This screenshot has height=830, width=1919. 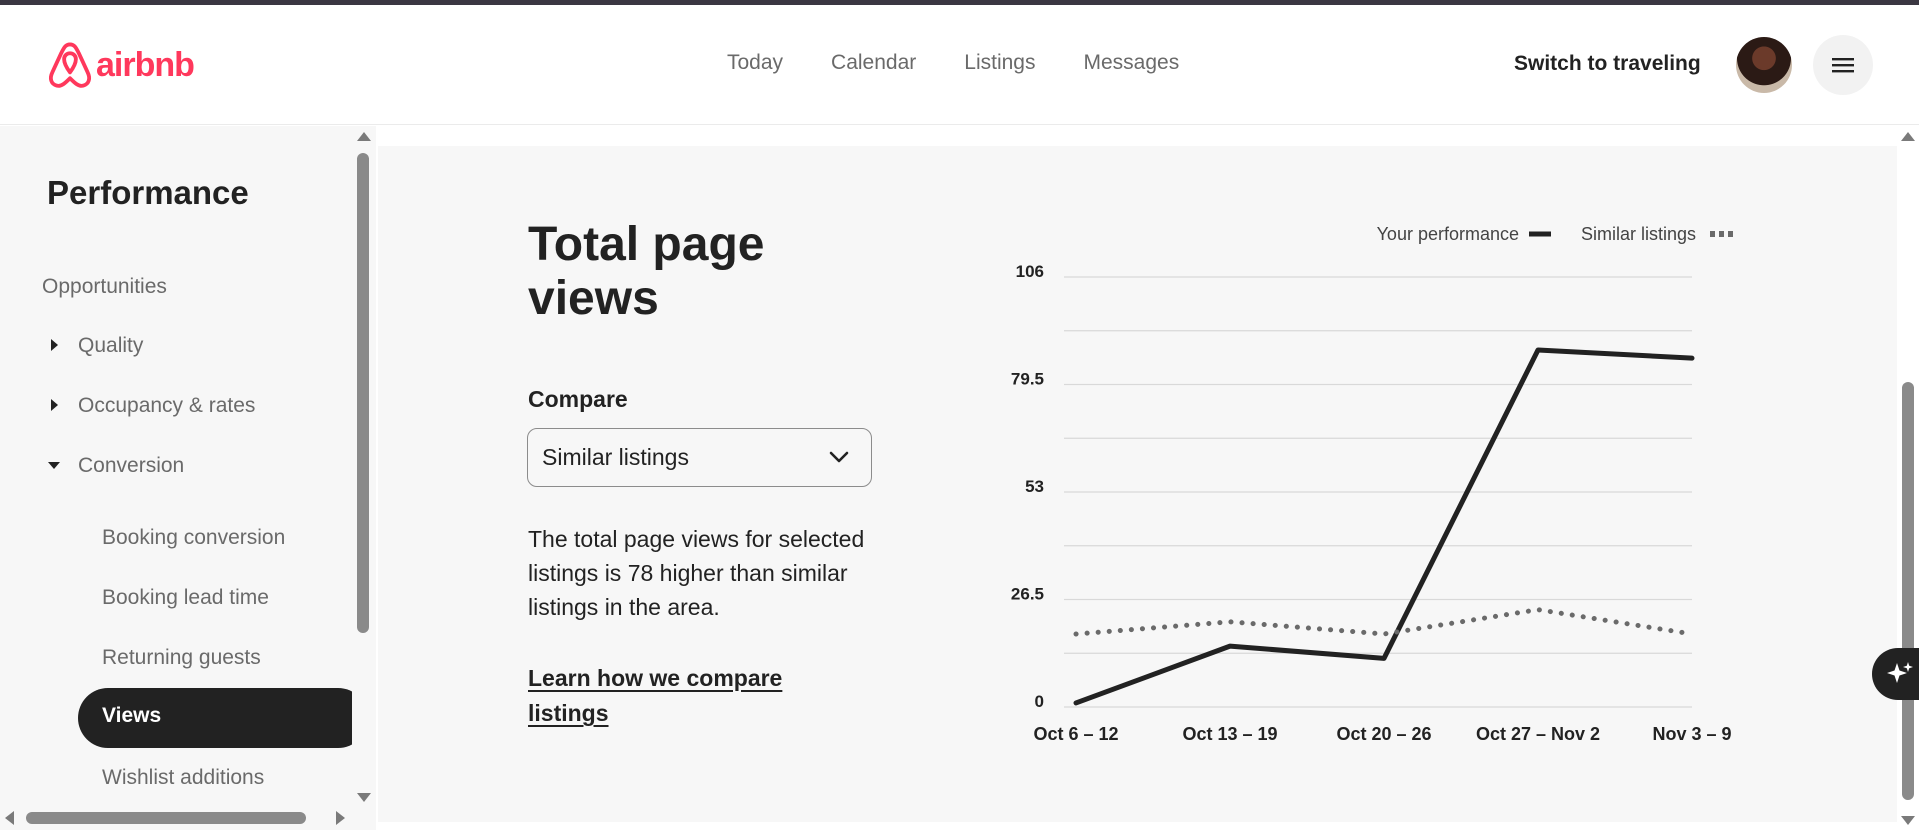 What do you see at coordinates (646, 271) in the screenshot?
I see `page-title: Total page views` at bounding box center [646, 271].